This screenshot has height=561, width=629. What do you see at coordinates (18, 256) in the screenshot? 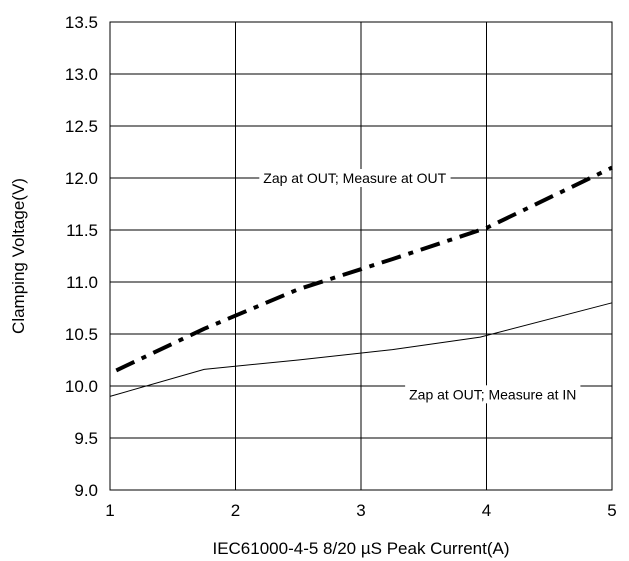
I see `y-axis-title: Clamping Voltage(V)` at bounding box center [18, 256].